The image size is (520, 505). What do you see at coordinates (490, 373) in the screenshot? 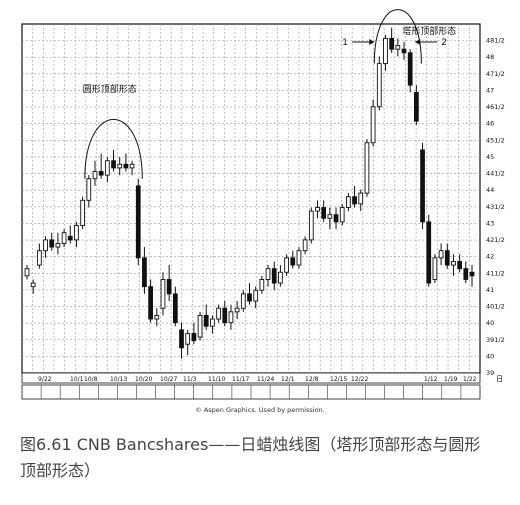
I see `y-tick-label: 39` at bounding box center [490, 373].